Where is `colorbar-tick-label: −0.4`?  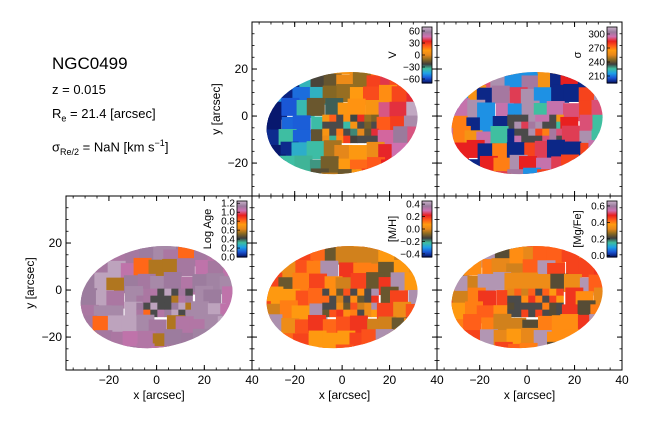 colorbar-tick-label: −0.4 is located at coordinates (410, 254).